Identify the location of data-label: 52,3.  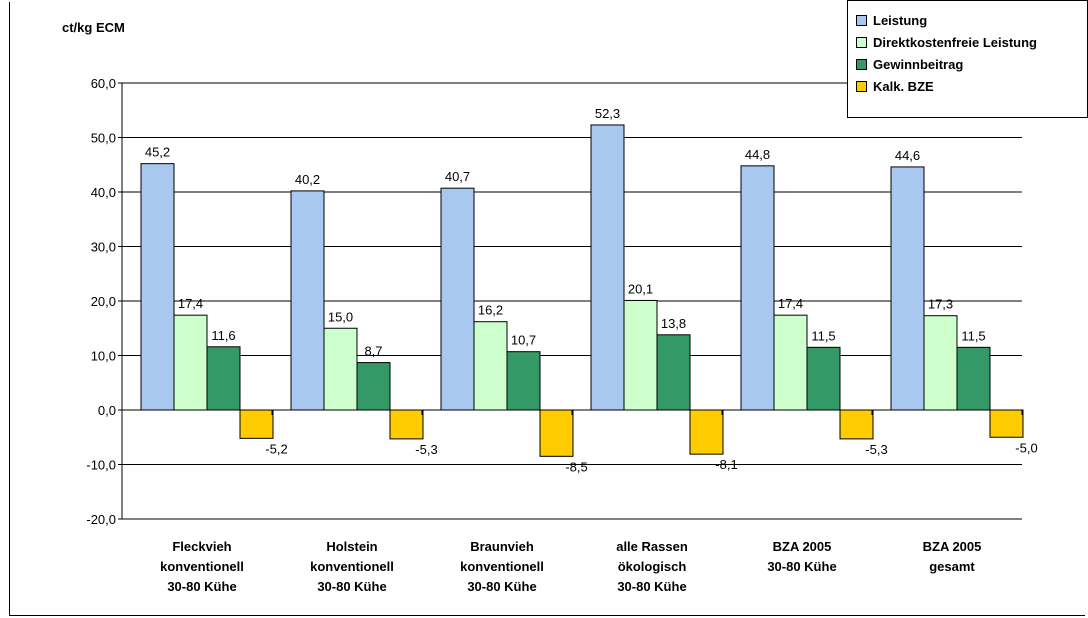
(607, 113).